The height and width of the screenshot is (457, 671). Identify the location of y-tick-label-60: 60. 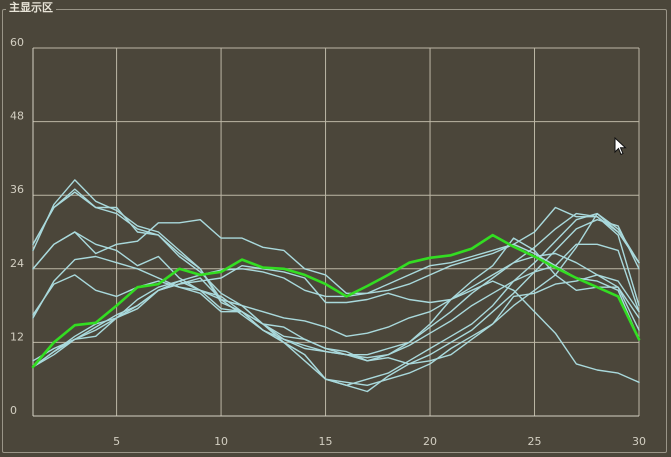
(17, 42).